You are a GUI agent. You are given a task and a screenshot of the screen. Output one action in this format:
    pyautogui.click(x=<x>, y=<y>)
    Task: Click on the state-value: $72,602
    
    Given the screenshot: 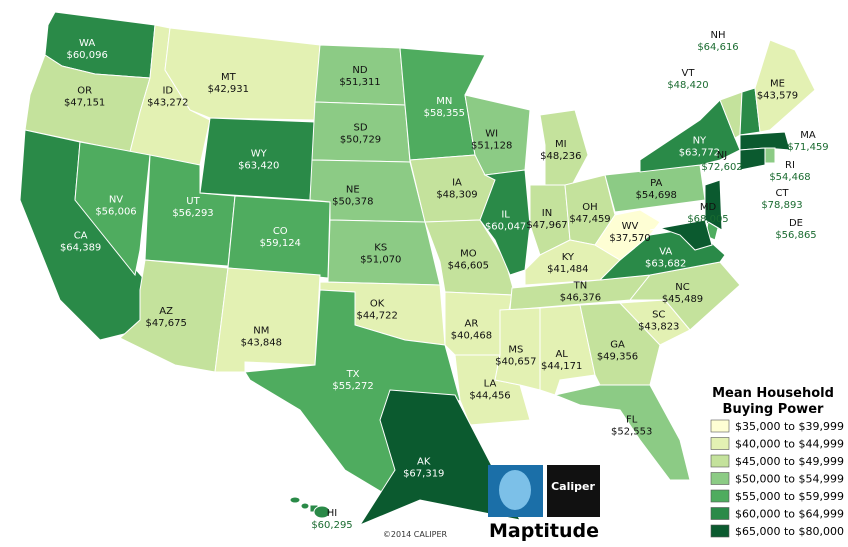 What is the action you would take?
    pyautogui.click(x=721, y=167)
    